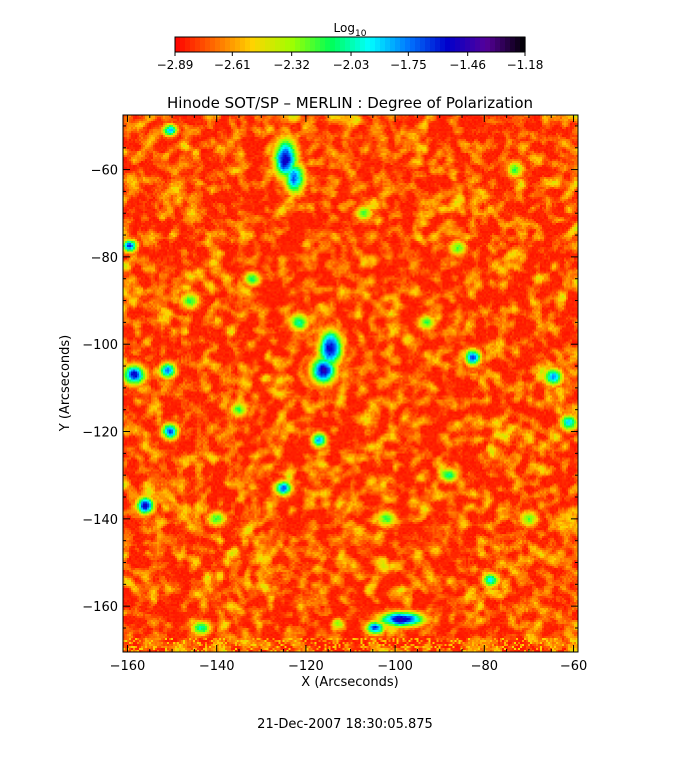 The image size is (700, 772). What do you see at coordinates (104, 171) in the screenshot?
I see `y-tick-label: −60` at bounding box center [104, 171].